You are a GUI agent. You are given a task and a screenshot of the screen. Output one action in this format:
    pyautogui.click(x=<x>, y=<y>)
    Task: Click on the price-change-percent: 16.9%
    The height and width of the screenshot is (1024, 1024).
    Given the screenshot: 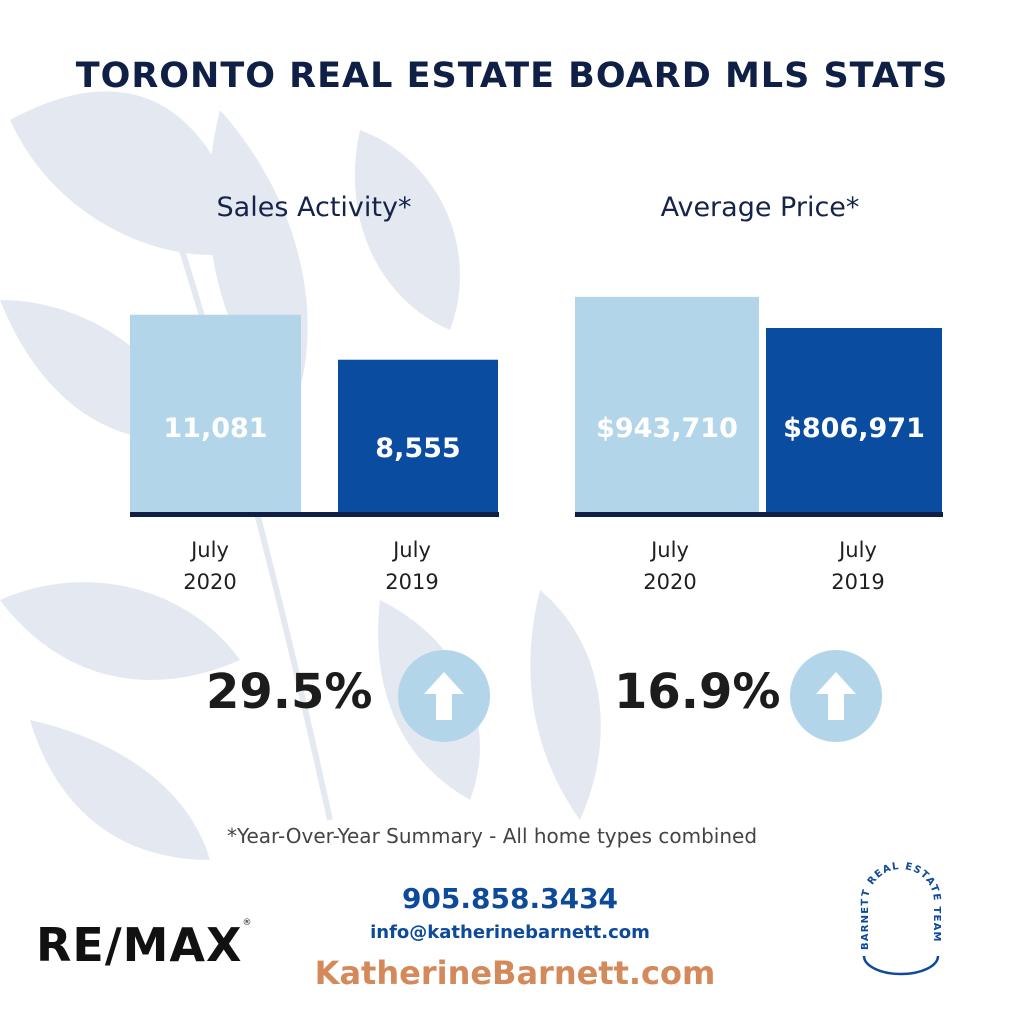 What is the action you would take?
    pyautogui.click(x=697, y=692)
    